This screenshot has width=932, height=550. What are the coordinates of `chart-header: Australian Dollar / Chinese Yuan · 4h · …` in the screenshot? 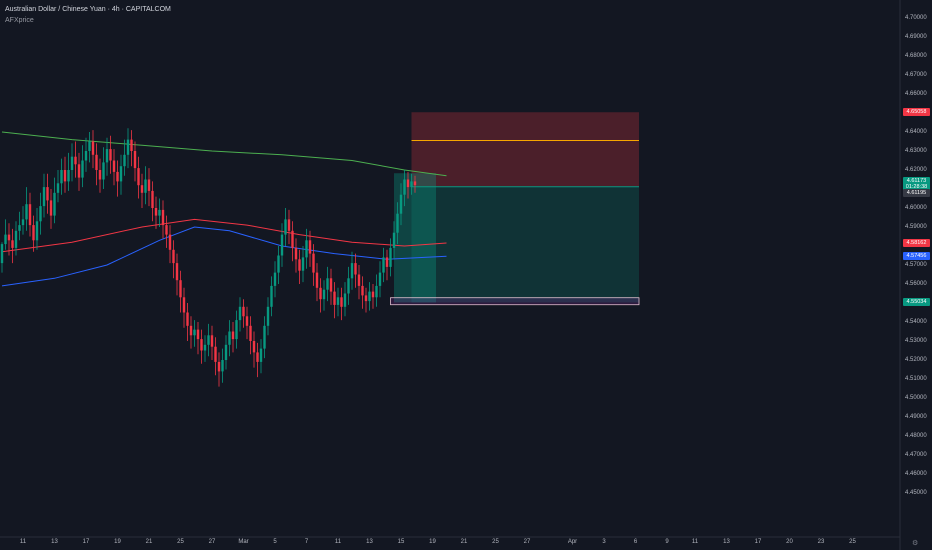 It's located at (88, 15).